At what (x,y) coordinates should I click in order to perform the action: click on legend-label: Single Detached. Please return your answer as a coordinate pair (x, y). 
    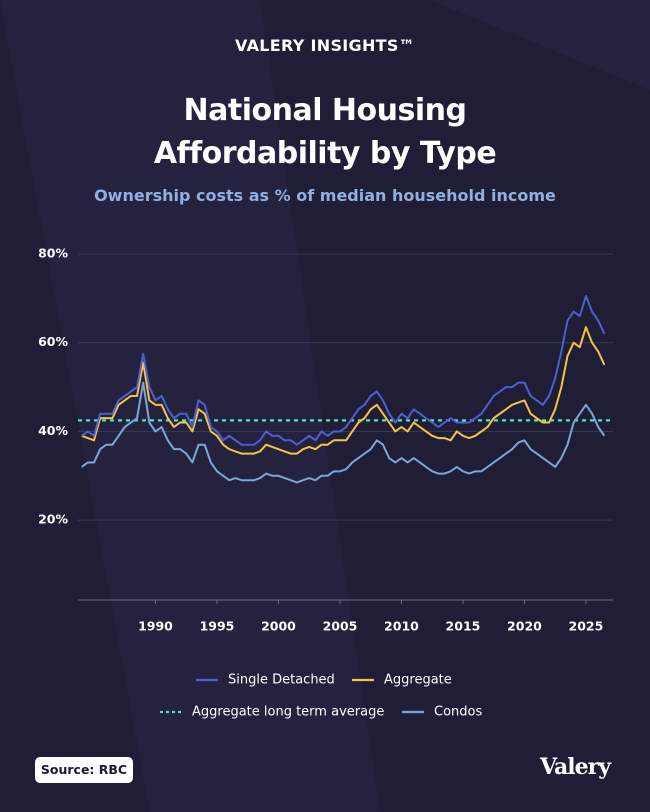
    Looking at the image, I should click on (281, 680).